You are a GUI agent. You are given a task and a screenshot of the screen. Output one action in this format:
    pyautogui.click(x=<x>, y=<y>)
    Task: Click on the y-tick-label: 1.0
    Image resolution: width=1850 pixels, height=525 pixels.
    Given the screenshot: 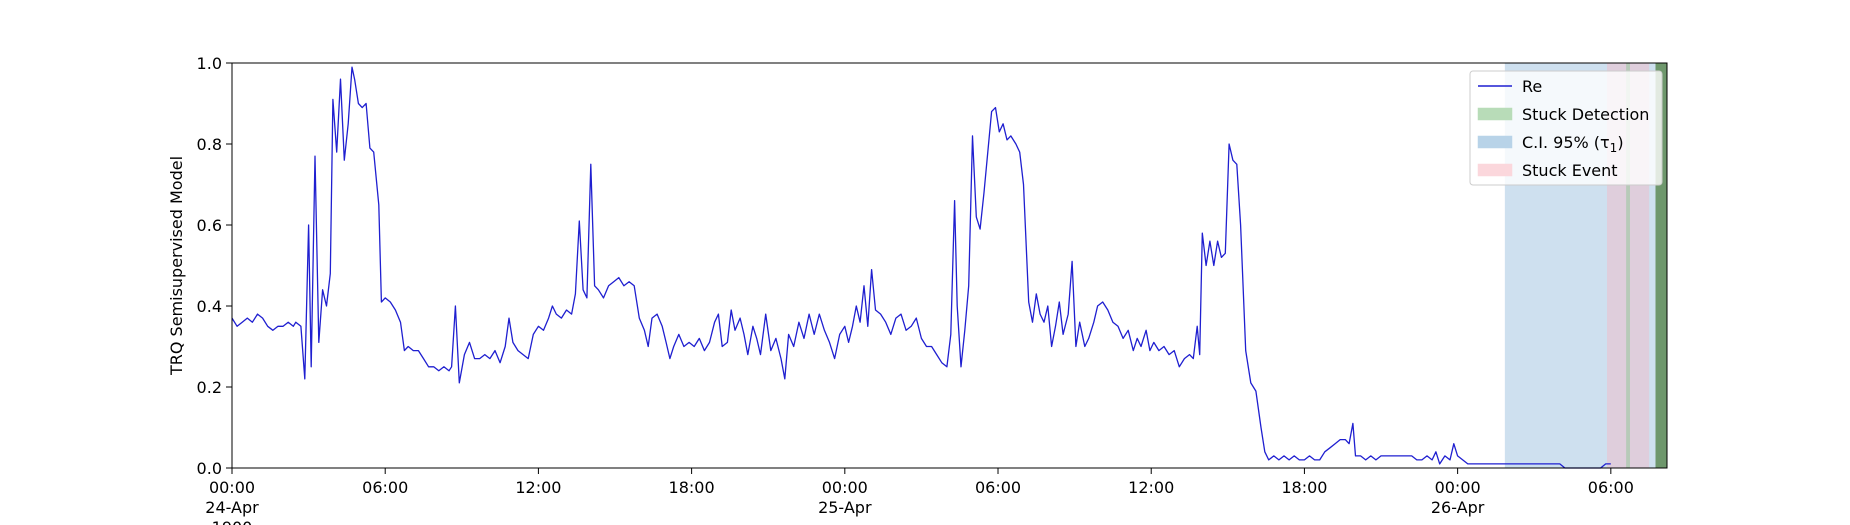 What is the action you would take?
    pyautogui.click(x=209, y=63)
    